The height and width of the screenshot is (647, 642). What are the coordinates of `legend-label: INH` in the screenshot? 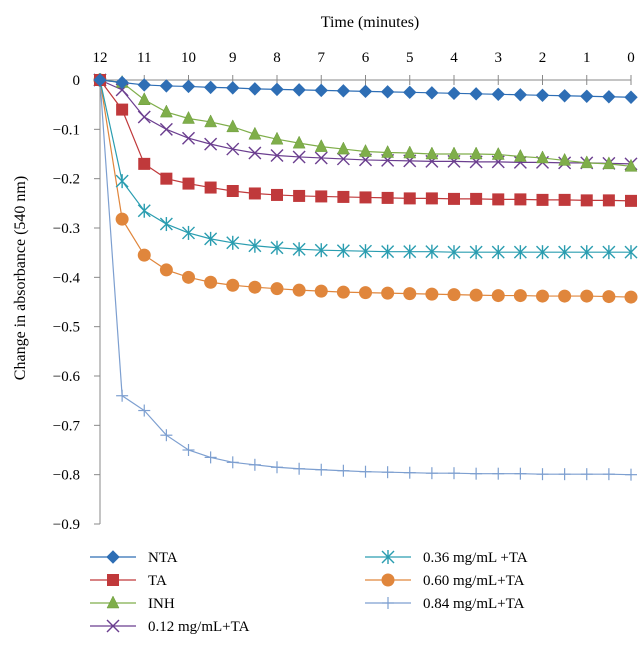 It's located at (161, 604).